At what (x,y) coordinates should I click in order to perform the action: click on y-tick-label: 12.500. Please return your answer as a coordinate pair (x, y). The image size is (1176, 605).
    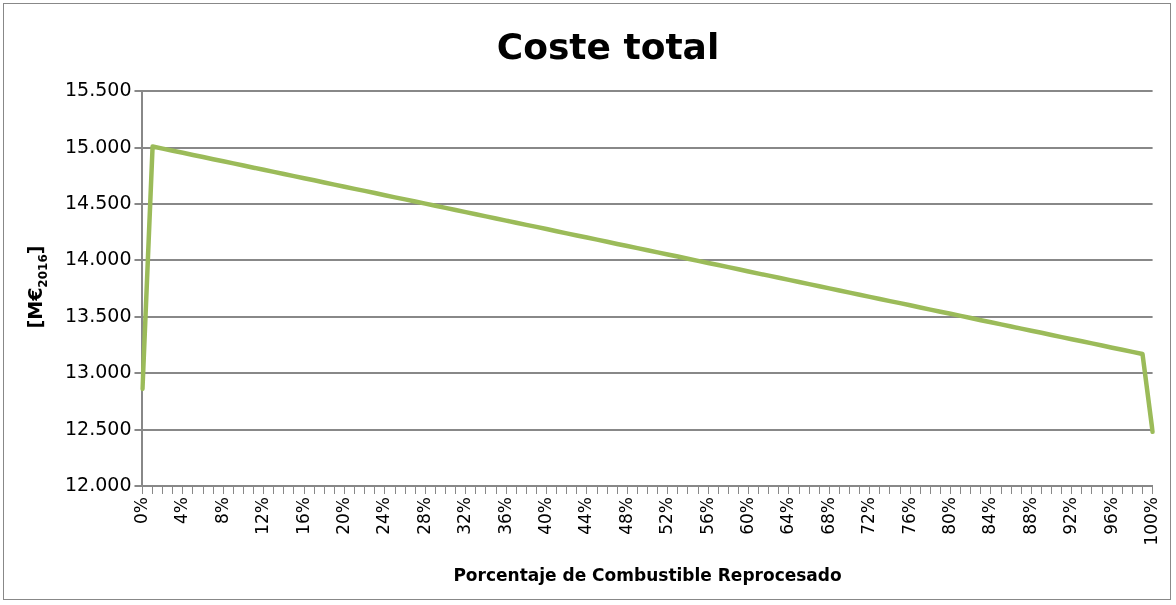
    Looking at the image, I should click on (98, 427).